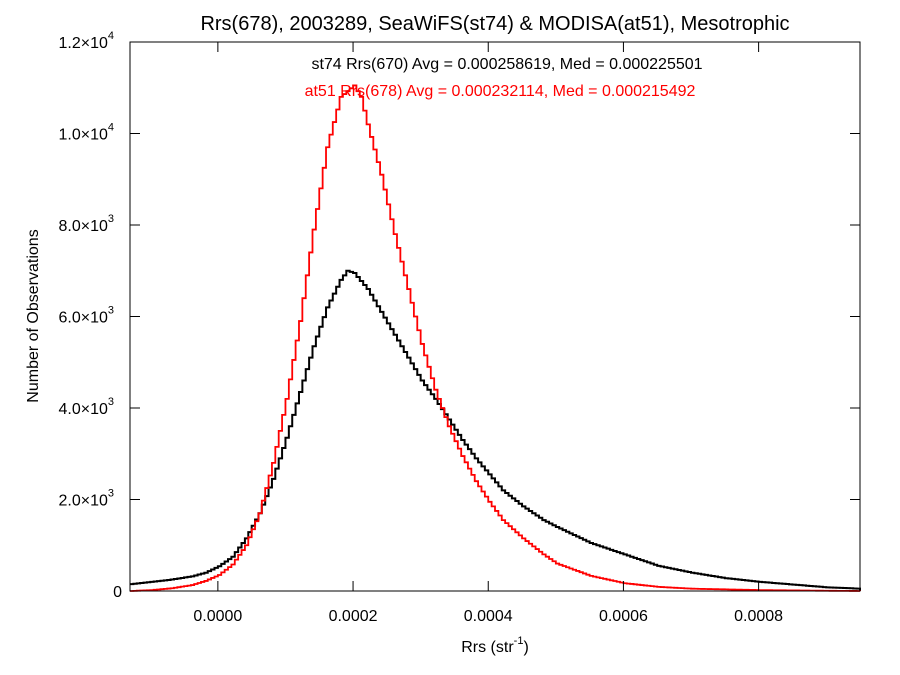  I want to click on x-tick-label: 0.0008, so click(758, 616).